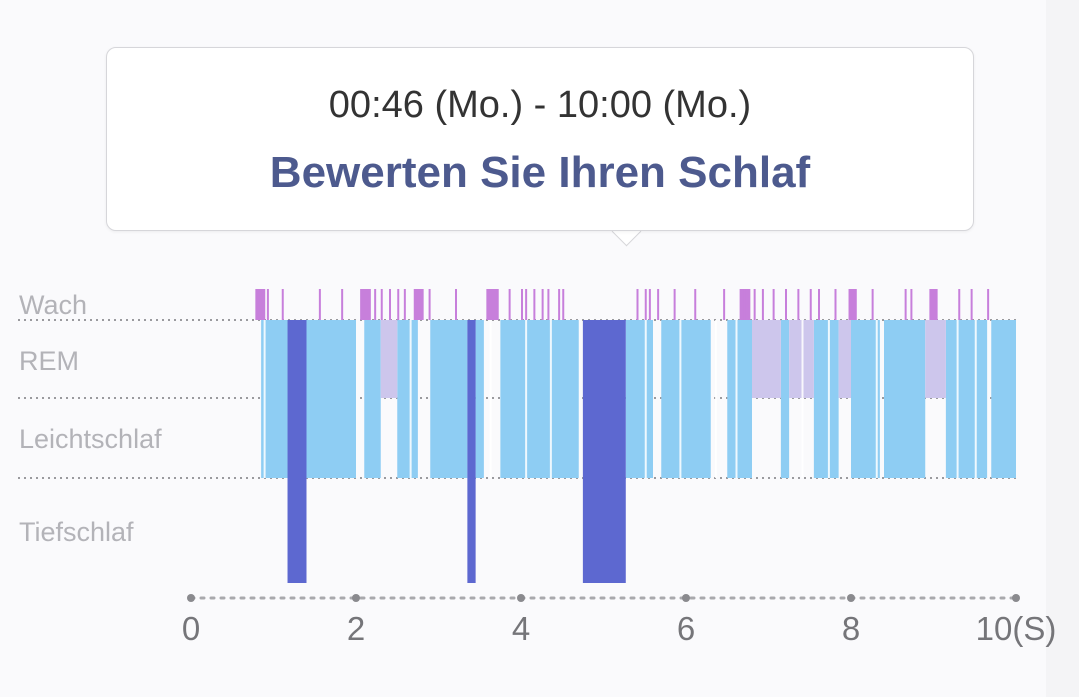  Describe the element at coordinates (76, 532) in the screenshot. I see `stage-label-tiefschlaf: Tiefschlaf` at that location.